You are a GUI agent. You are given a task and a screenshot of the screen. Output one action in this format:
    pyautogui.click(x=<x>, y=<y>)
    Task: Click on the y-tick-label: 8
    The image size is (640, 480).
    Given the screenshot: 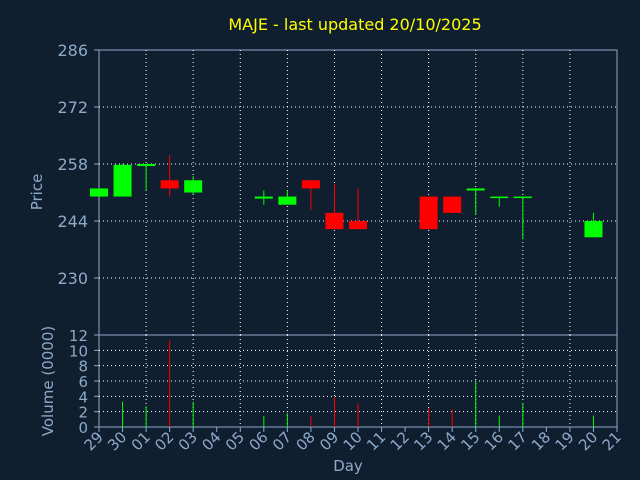 What is the action you would take?
    pyautogui.click(x=83, y=367)
    